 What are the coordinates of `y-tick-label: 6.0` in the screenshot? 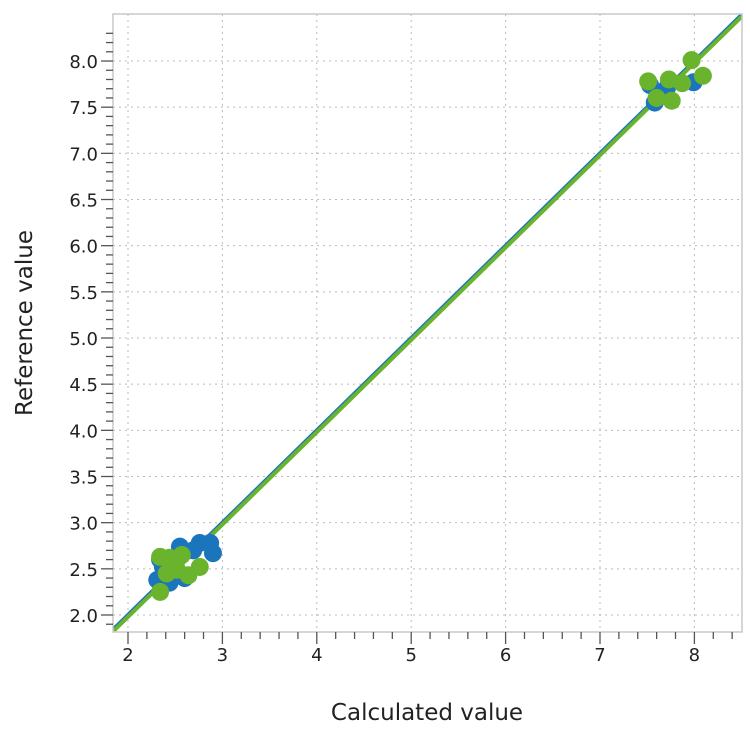 It's located at (83, 247).